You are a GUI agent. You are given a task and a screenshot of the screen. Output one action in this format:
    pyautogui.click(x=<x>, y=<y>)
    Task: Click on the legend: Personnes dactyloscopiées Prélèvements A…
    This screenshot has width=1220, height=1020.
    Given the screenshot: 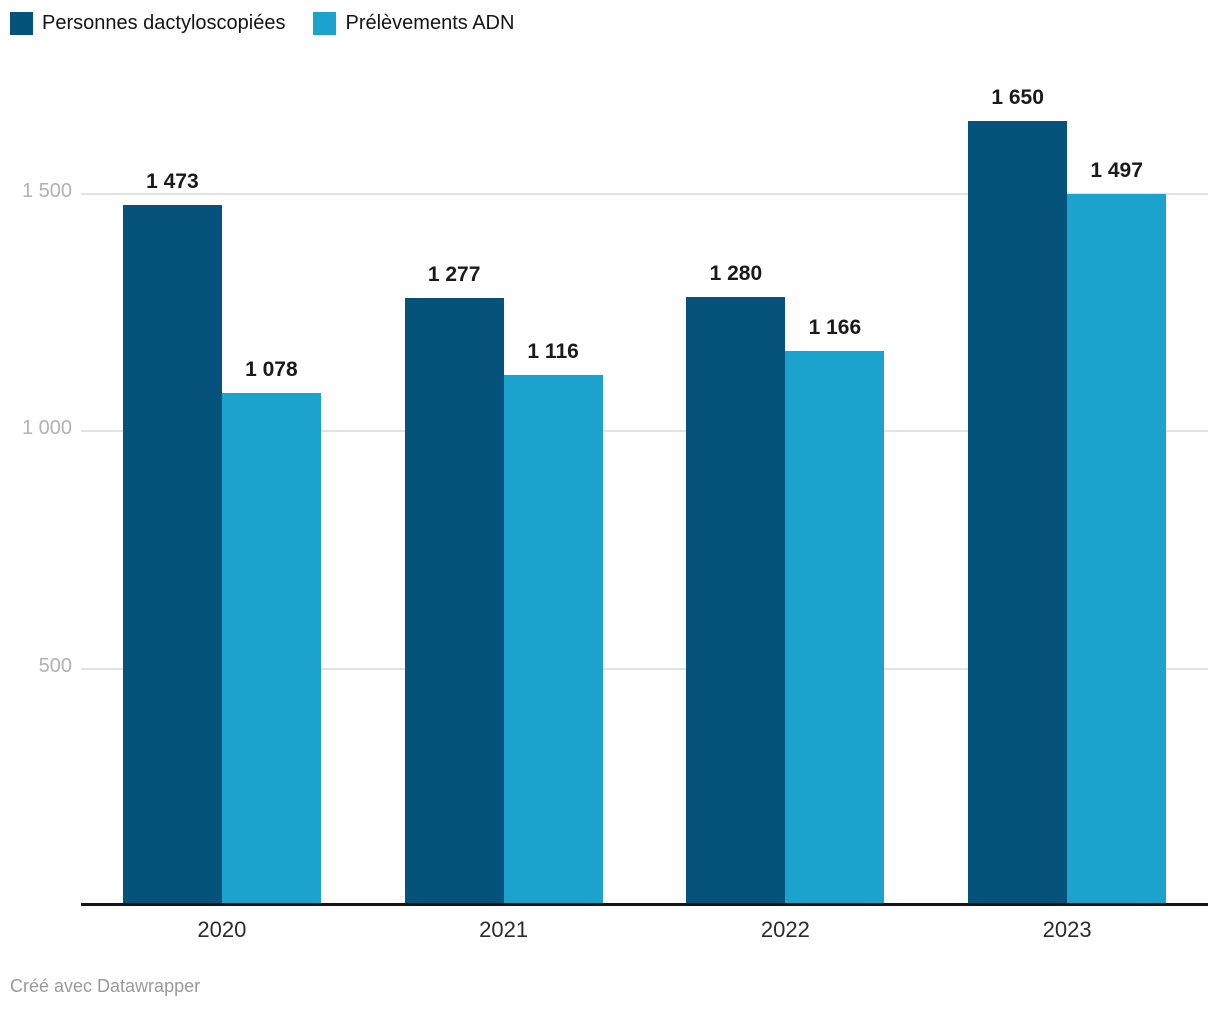 What is the action you would take?
    pyautogui.click(x=262, y=23)
    